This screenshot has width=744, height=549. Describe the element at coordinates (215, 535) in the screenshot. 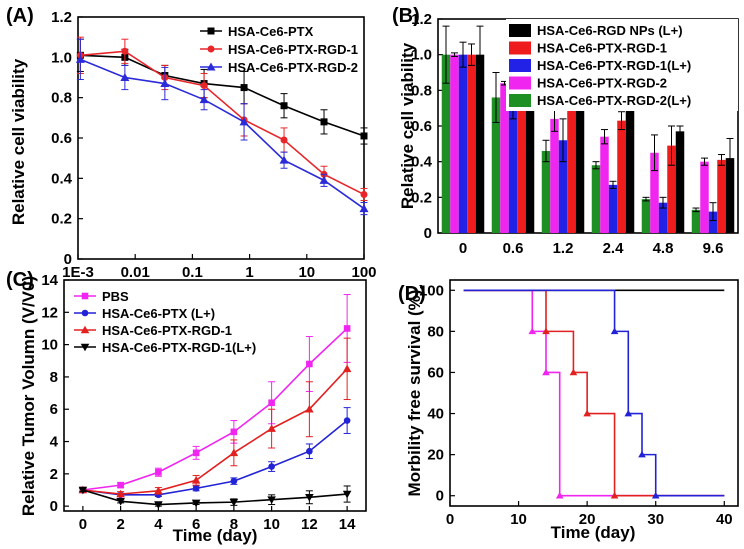

I see `panel-c-xlabel: Time (day)` at that location.